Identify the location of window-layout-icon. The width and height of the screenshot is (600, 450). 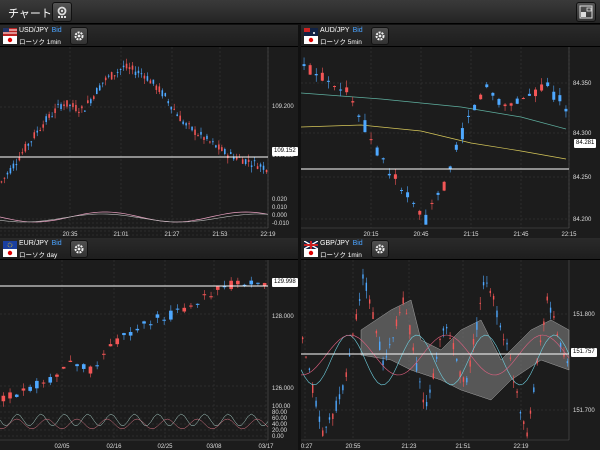
(586, 12).